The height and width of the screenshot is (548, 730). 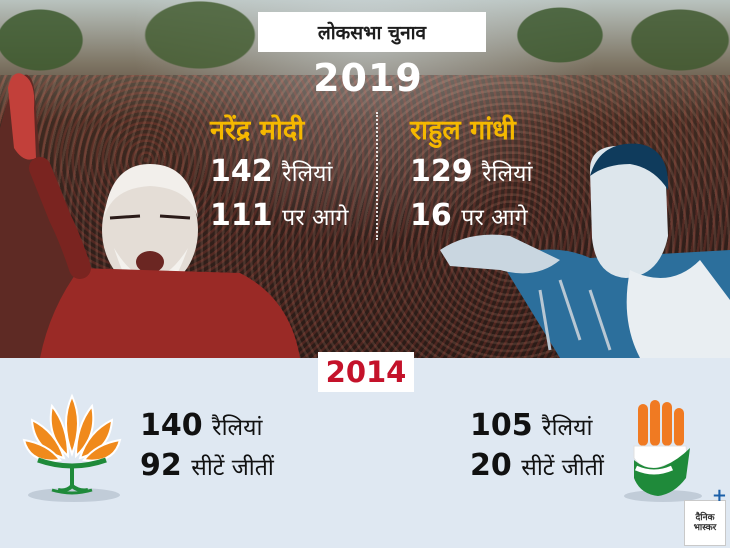 What do you see at coordinates (377, 176) in the screenshot?
I see `column-divider` at bounding box center [377, 176].